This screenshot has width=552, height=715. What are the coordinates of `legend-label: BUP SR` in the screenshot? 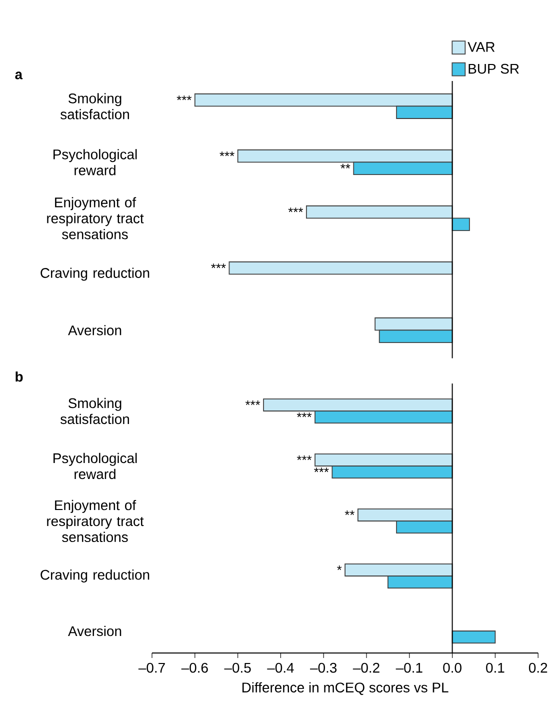 It's located at (493, 69).